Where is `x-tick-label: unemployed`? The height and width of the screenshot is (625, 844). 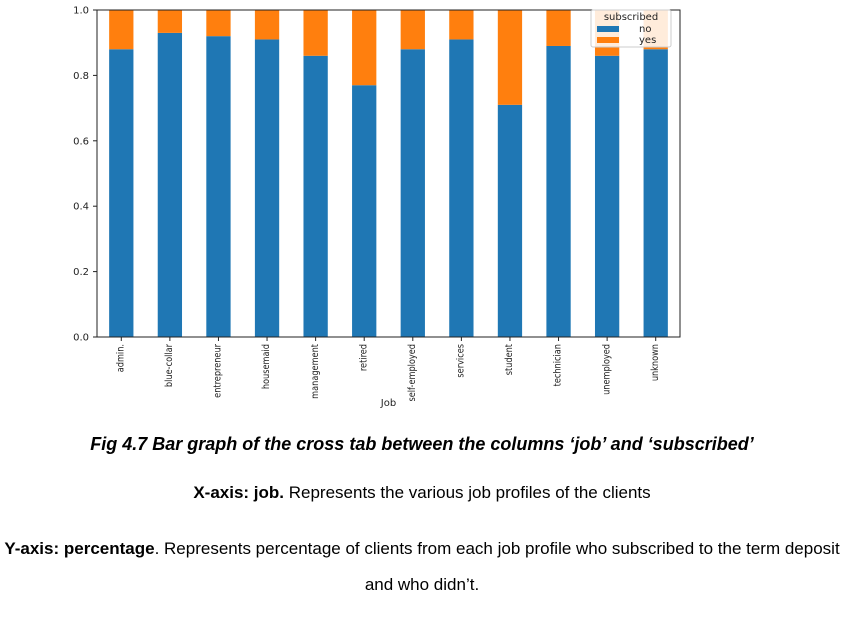
x-tick-label: unemployed is located at coordinates (607, 369).